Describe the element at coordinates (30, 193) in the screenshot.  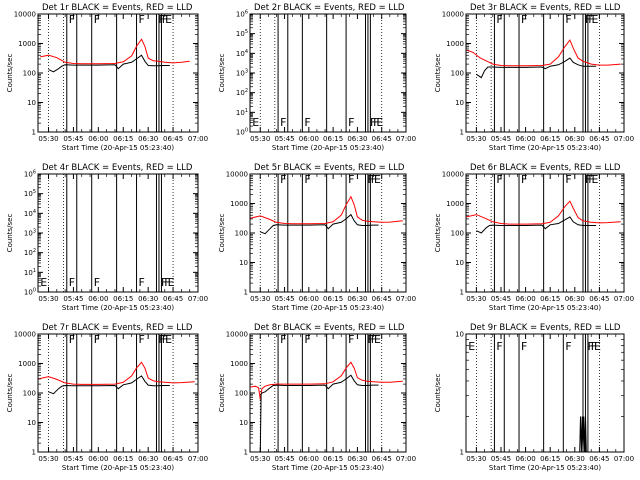
I see `y-tick-label: 10⁵` at that location.